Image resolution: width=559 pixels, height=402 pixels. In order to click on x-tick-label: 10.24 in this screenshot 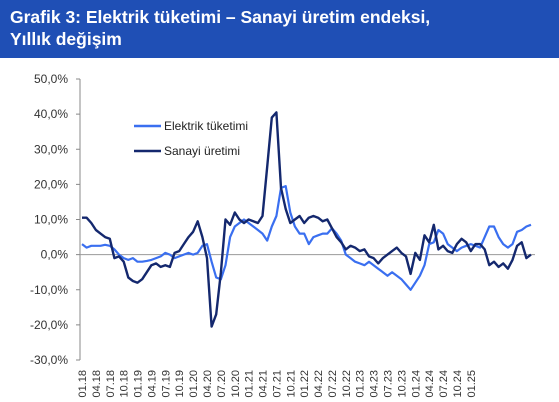, I will do `click(458, 384)`.